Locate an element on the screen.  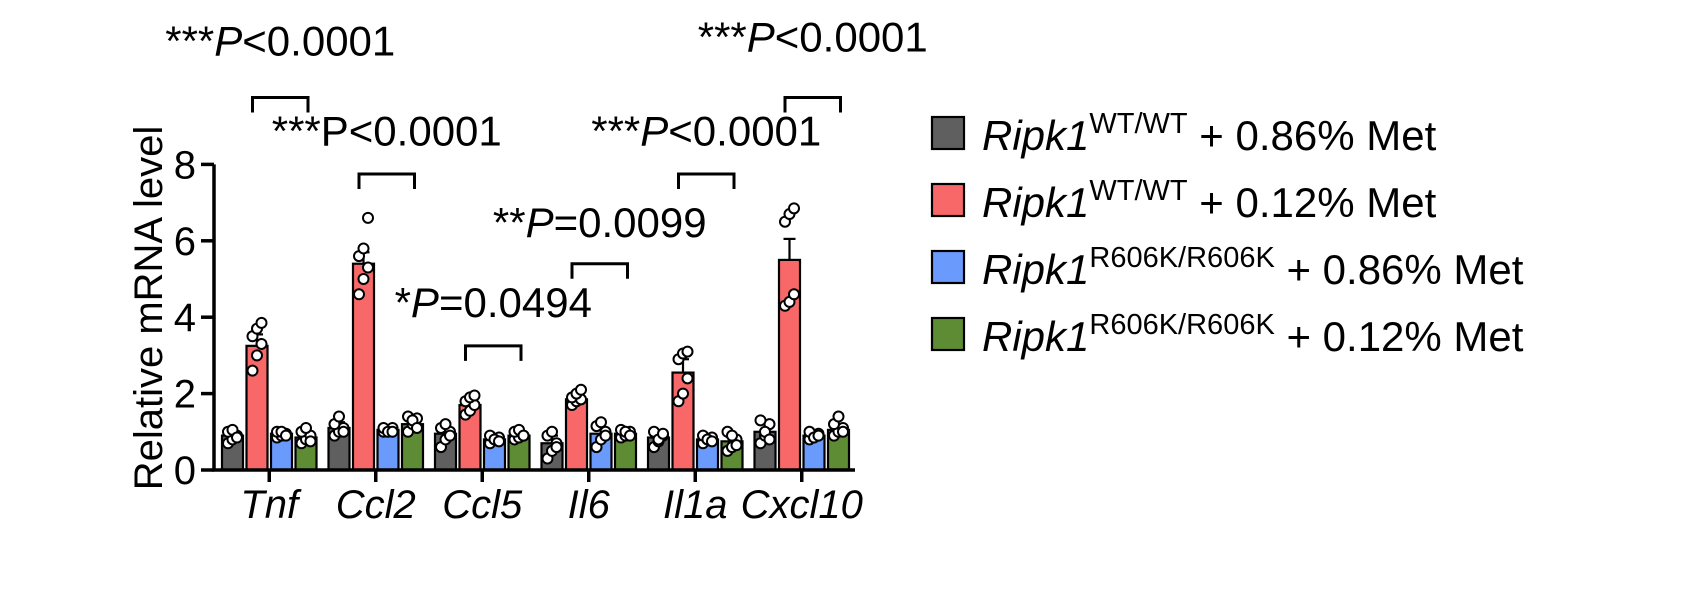
legend-label-3: Ripk1R606K/R606K + 0.12% Met is located at coordinates (1253, 334).